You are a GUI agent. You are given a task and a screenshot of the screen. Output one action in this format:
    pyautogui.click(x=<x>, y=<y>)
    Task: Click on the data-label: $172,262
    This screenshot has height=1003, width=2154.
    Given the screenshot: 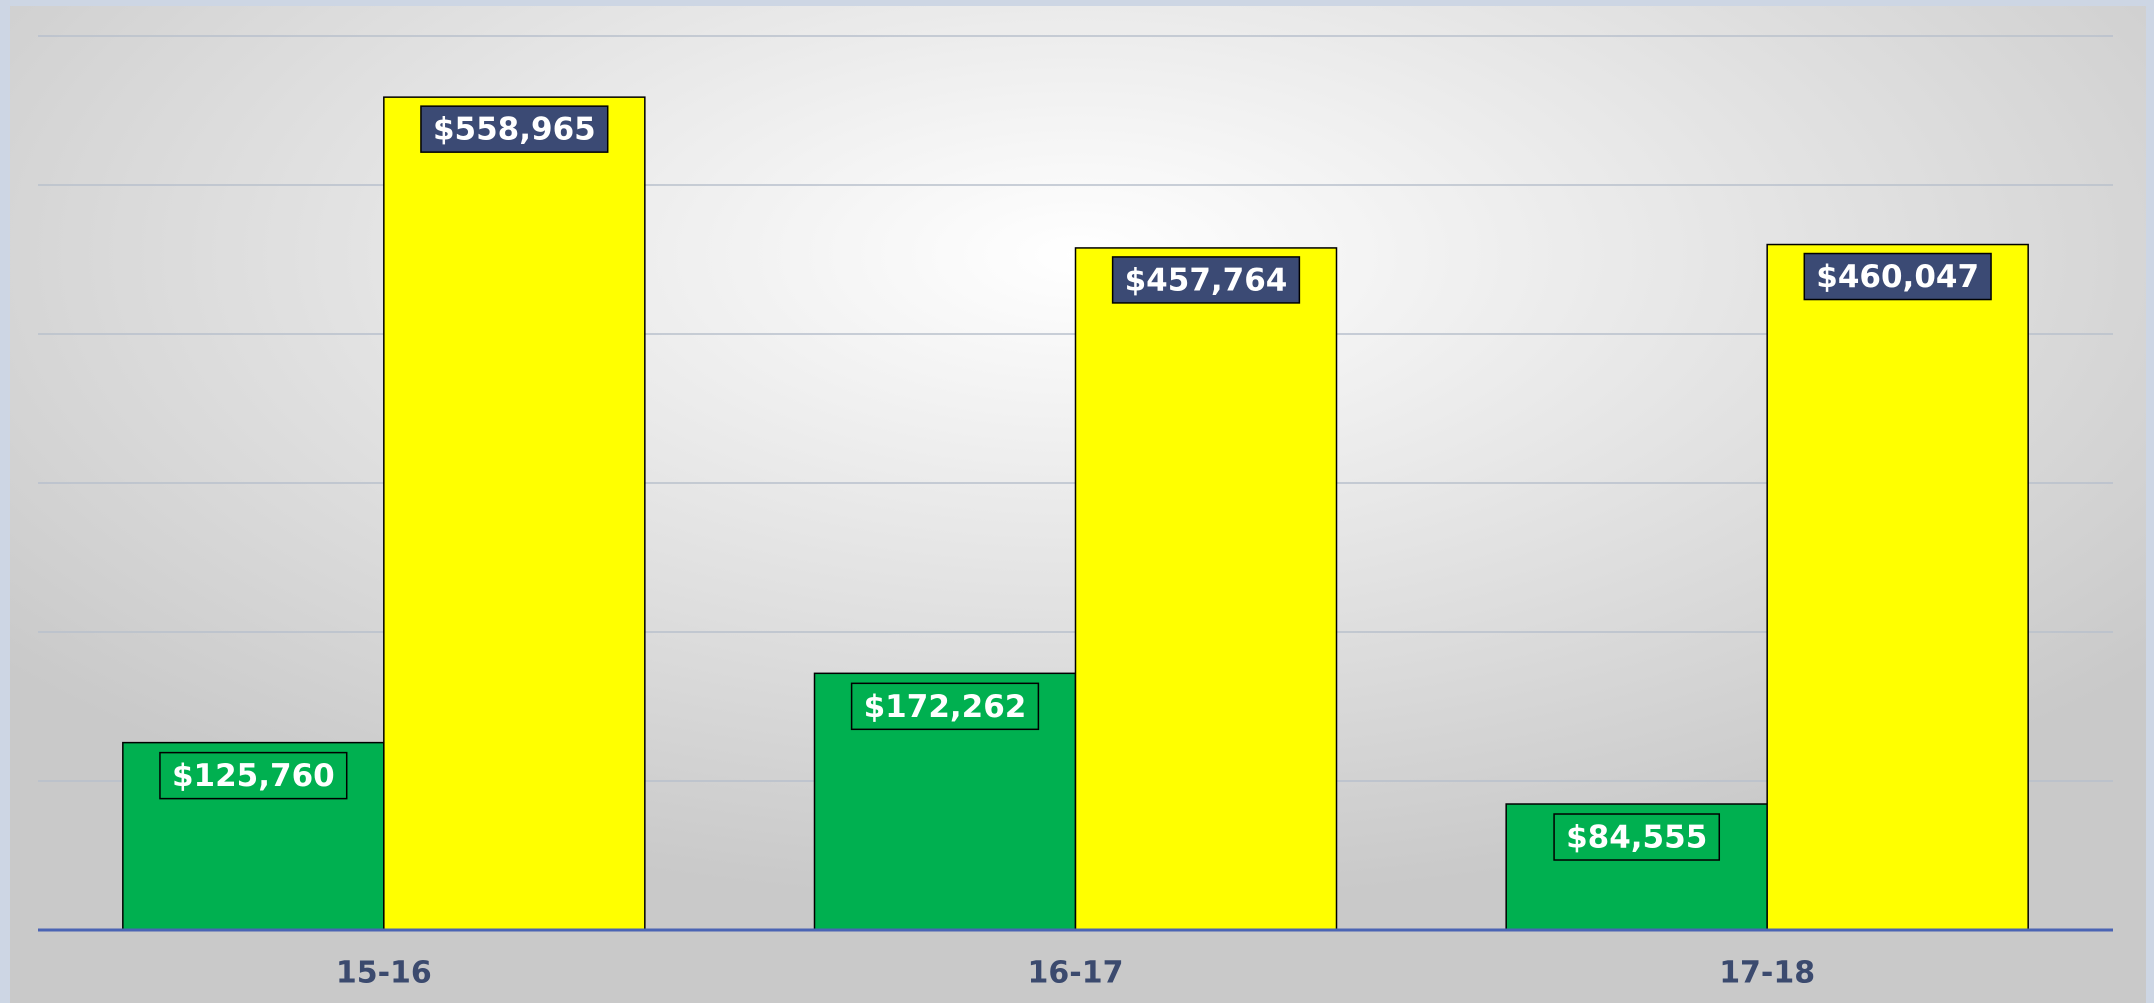 What is the action you would take?
    pyautogui.click(x=945, y=707)
    